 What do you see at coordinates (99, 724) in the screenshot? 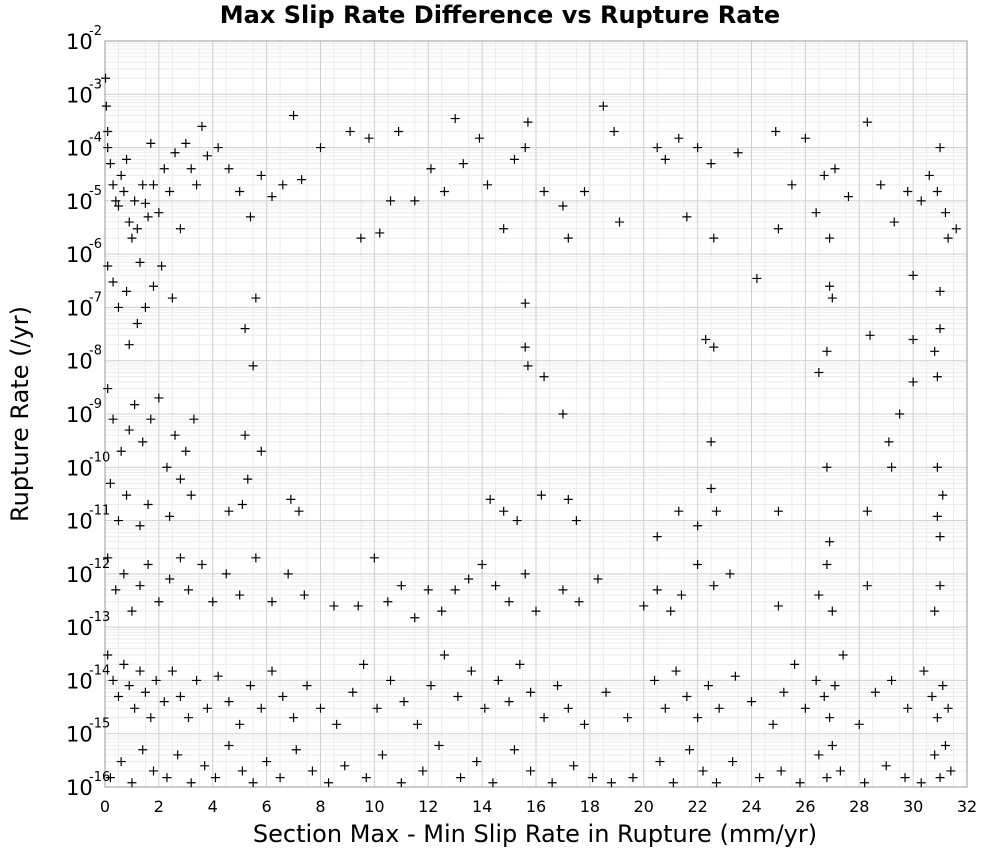
I see `y-tick-exponent: -15` at bounding box center [99, 724].